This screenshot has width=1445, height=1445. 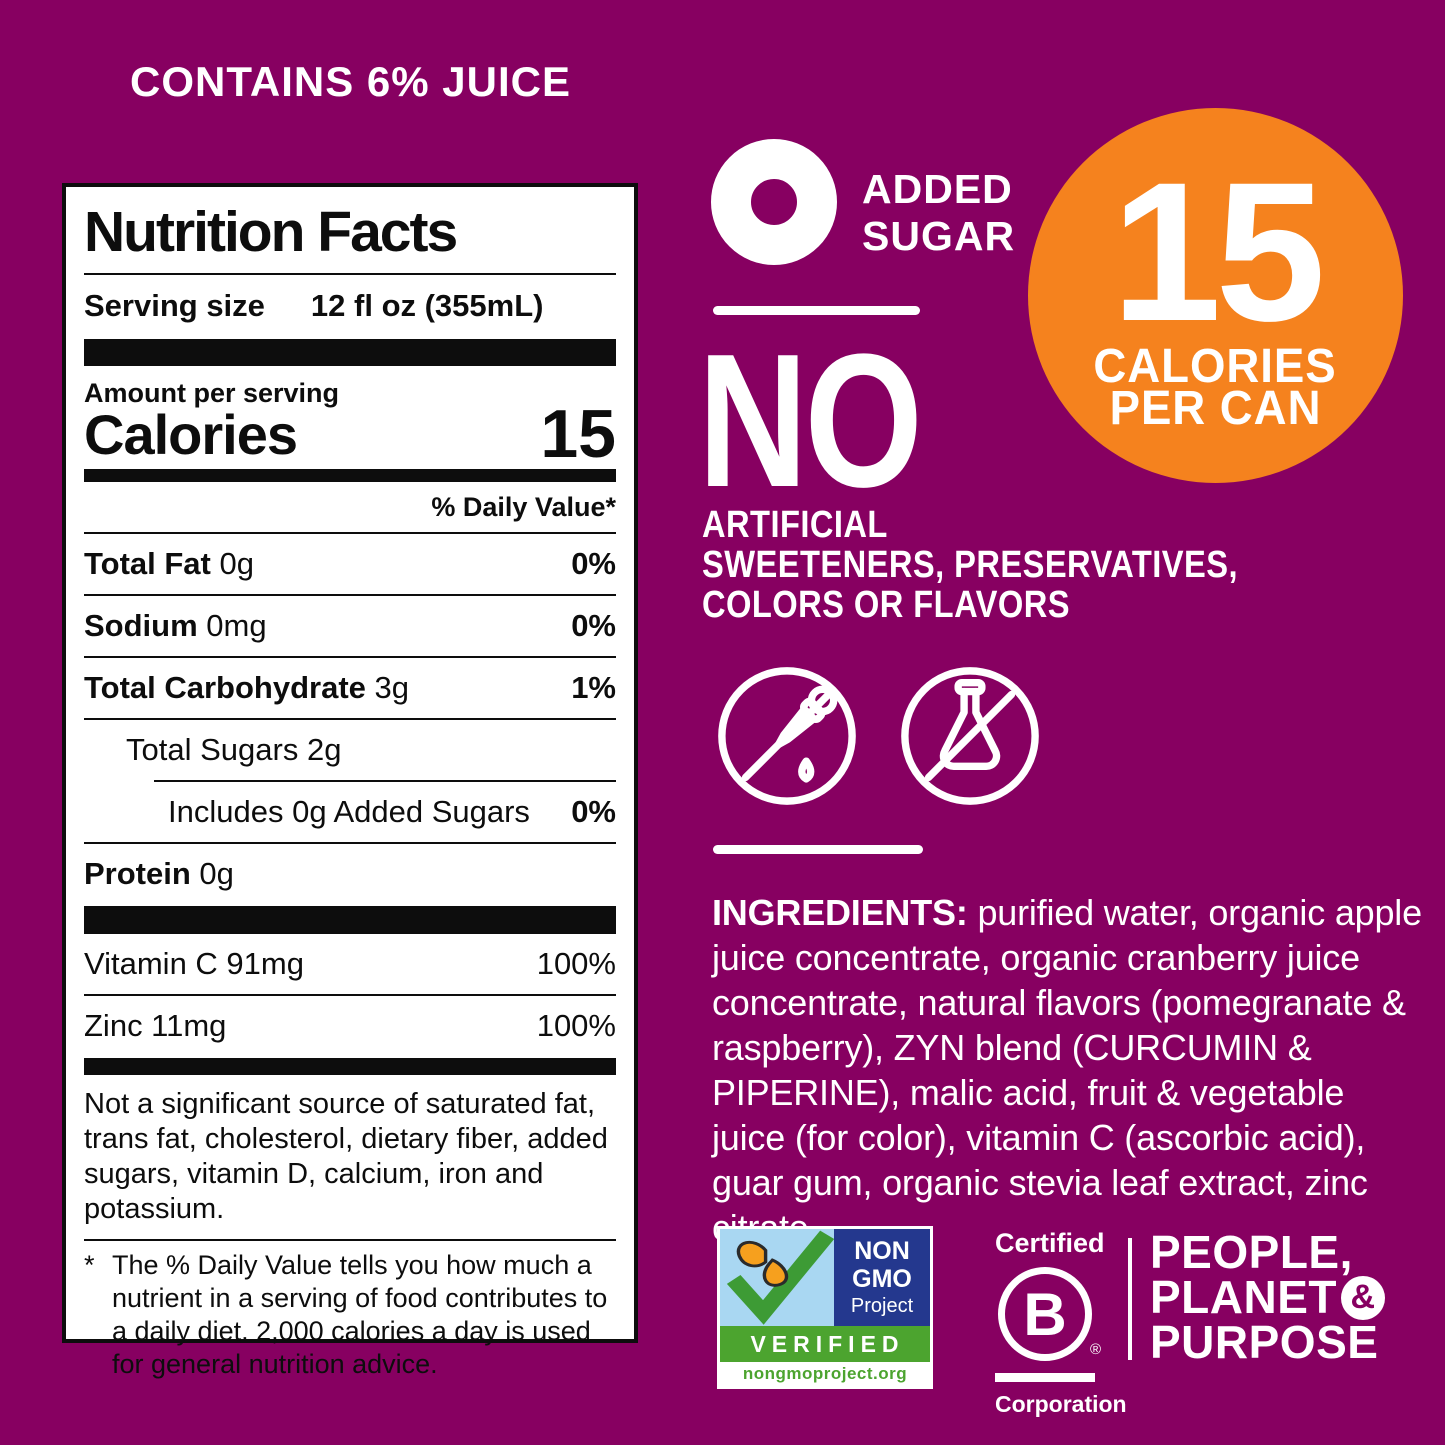 I want to click on brand-tagline: PEOPLE, PLANET & PURPOSE, so click(x=1267, y=1297).